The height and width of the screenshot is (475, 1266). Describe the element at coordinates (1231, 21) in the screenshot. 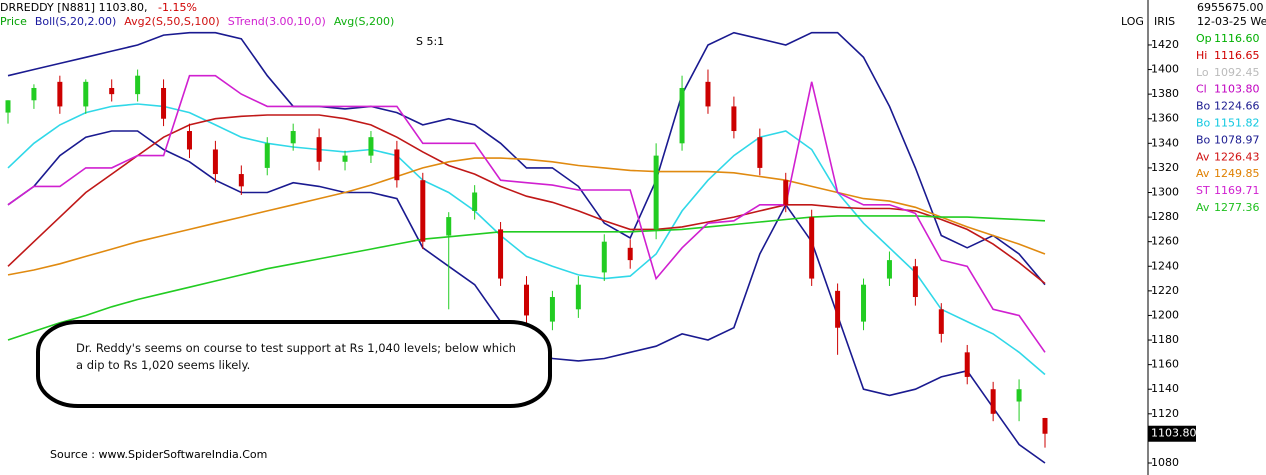

I see `top-date: 12-03-25 We` at that location.